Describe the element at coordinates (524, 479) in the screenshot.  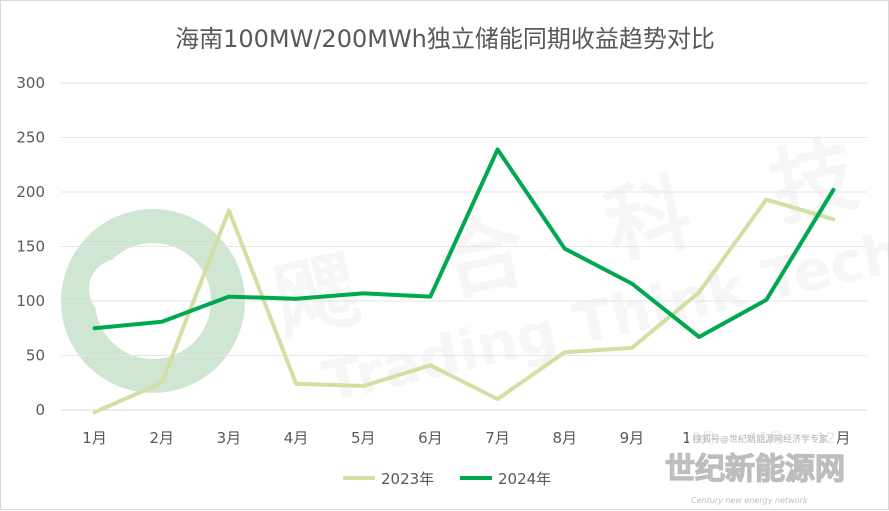
I see `legend-label-2024: 2024年` at that location.